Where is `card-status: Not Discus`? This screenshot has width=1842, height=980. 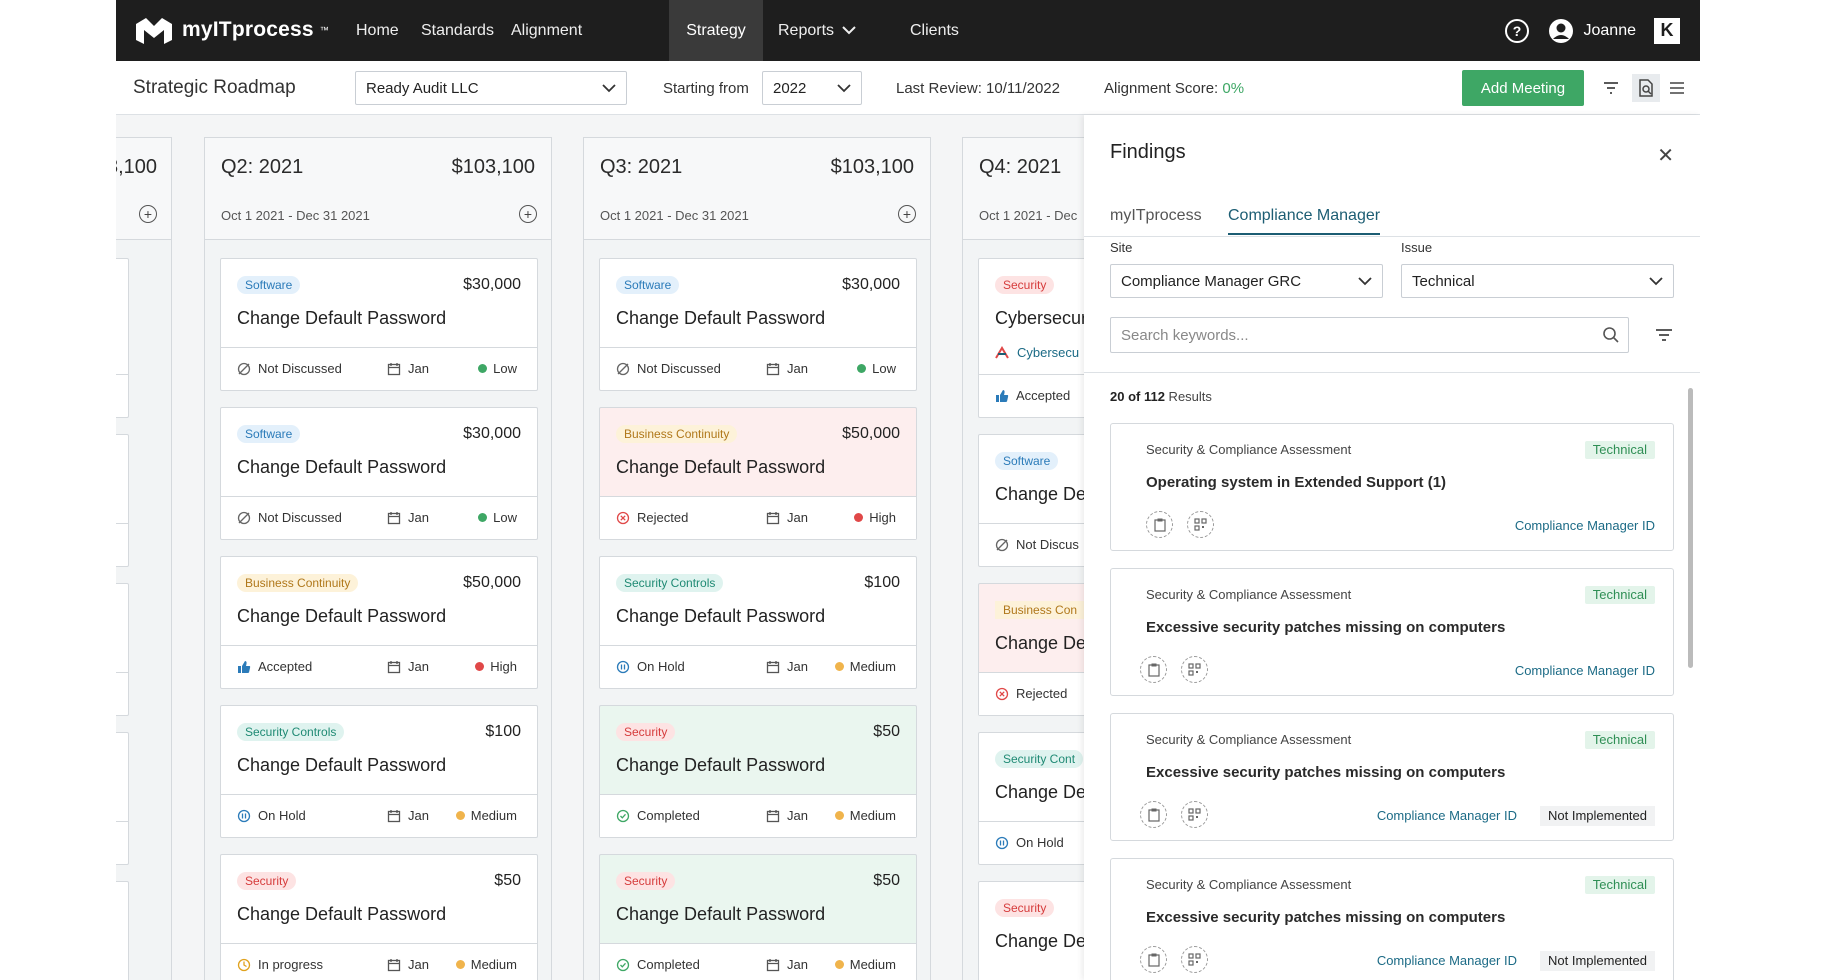
card-status: Not Discus is located at coordinates (1047, 544).